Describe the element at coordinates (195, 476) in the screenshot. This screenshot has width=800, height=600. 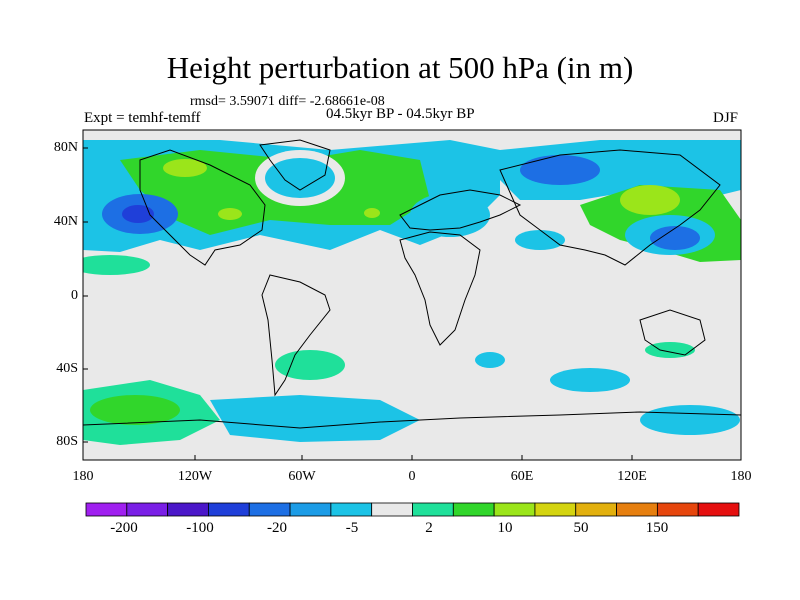
I see `lon-tick-label: 120W` at that location.